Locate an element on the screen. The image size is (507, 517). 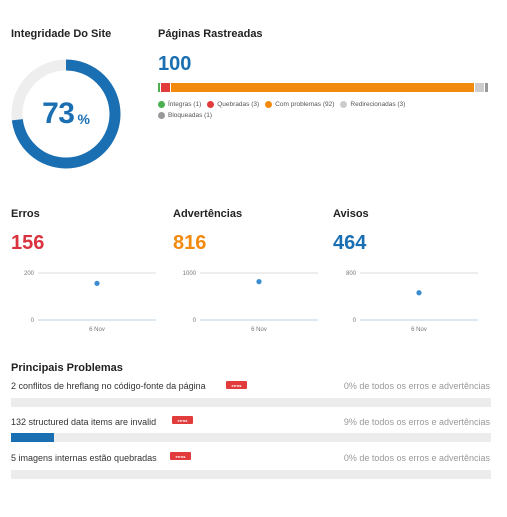
site-health-value: 73 is located at coordinates (58, 113).